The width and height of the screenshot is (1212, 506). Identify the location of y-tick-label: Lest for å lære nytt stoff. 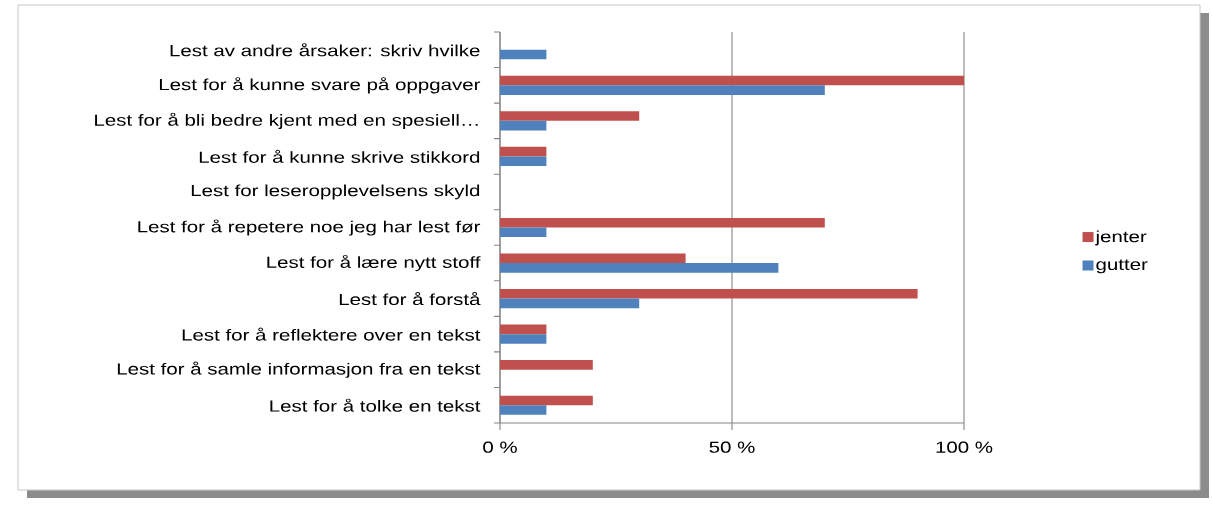
(374, 263).